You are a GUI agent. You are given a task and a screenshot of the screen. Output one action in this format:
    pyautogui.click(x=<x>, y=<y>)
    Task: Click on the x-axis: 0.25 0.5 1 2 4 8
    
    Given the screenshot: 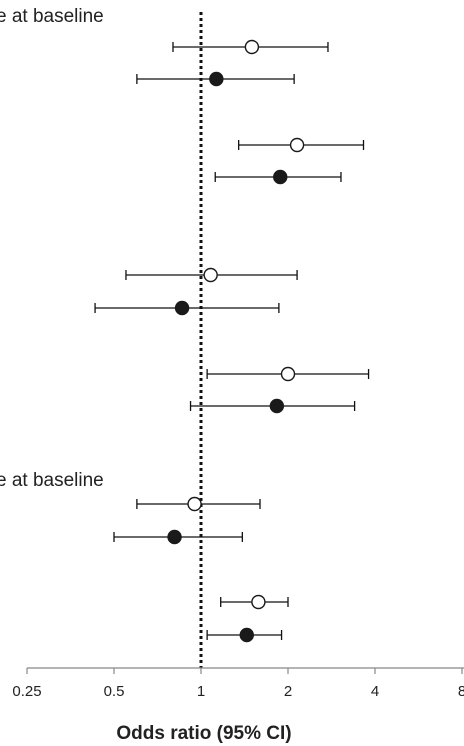 What is the action you would take?
    pyautogui.click(x=238, y=683)
    